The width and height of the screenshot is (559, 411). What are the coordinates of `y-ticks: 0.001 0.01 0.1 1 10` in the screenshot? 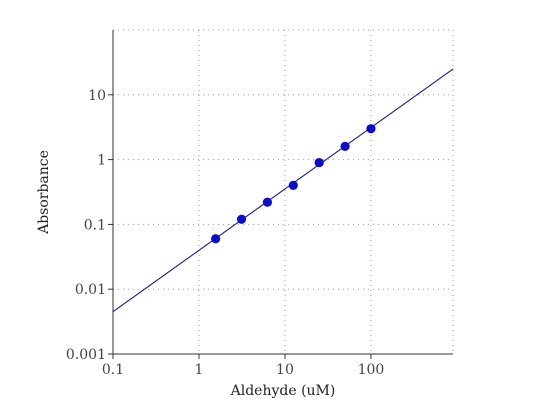 It's located at (89, 225).